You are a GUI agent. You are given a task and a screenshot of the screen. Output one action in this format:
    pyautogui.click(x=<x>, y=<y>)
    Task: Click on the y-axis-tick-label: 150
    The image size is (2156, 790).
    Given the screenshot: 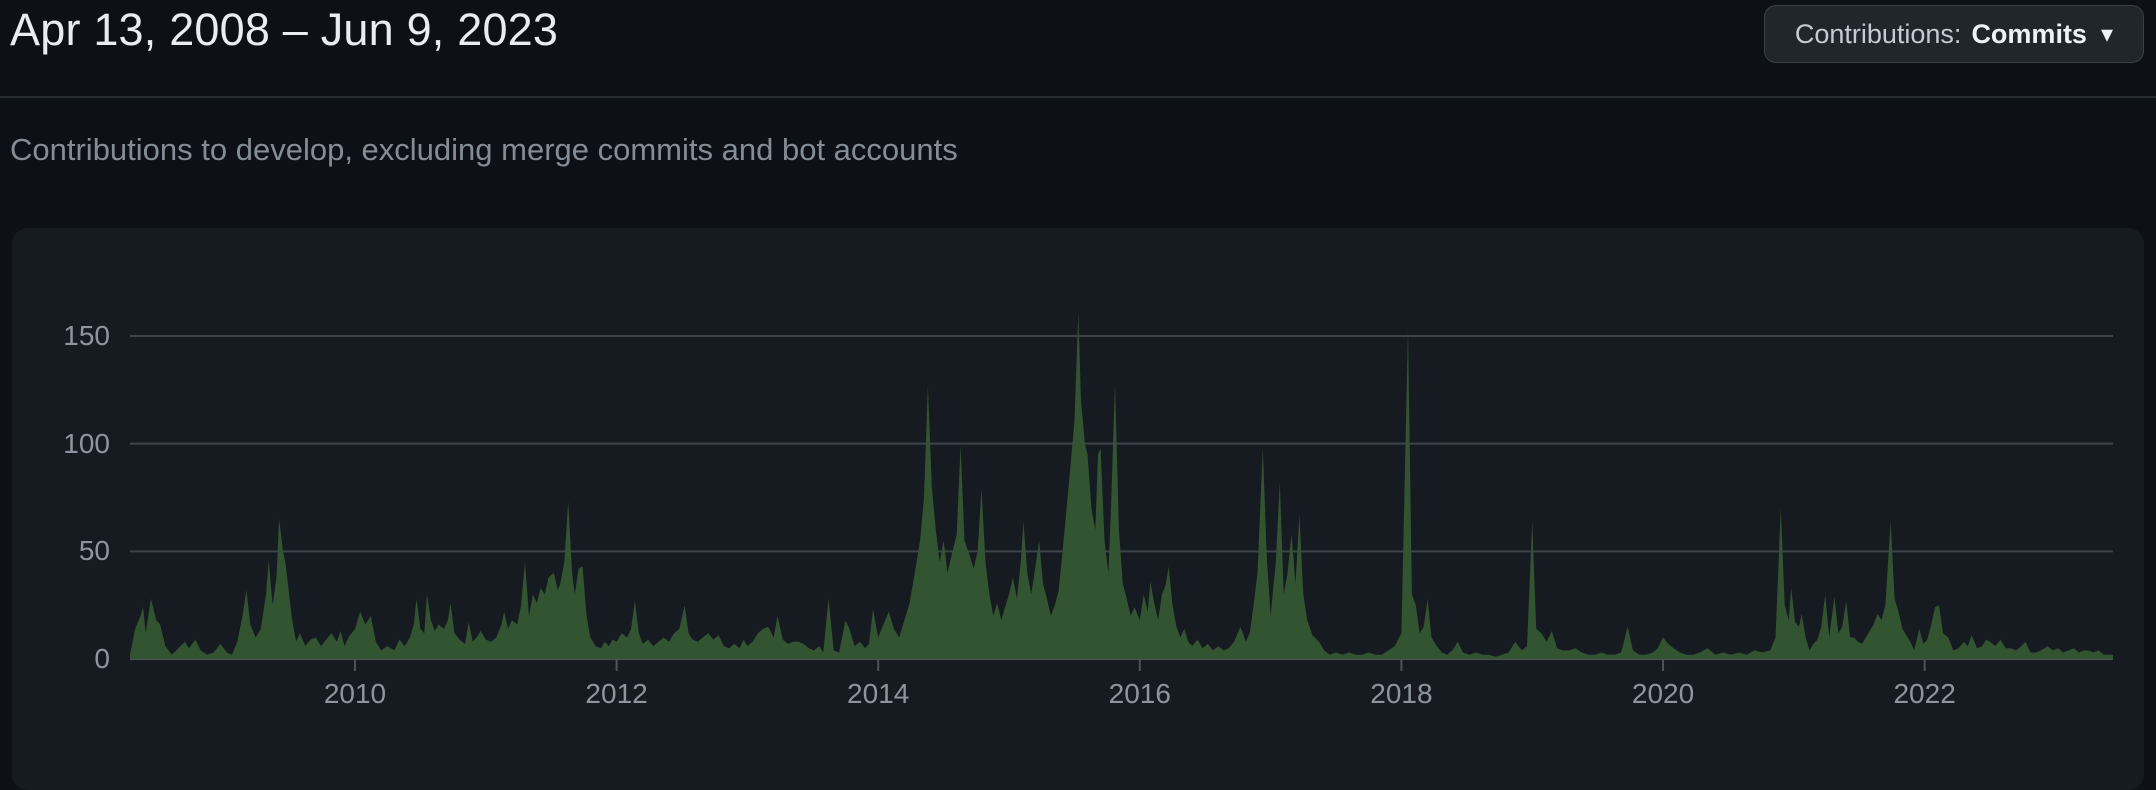 What is the action you would take?
    pyautogui.click(x=86, y=335)
    